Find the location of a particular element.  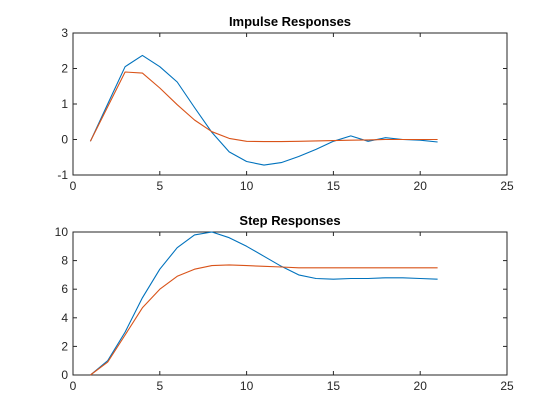

impulse-x-tick-label: 10 is located at coordinates (247, 186).